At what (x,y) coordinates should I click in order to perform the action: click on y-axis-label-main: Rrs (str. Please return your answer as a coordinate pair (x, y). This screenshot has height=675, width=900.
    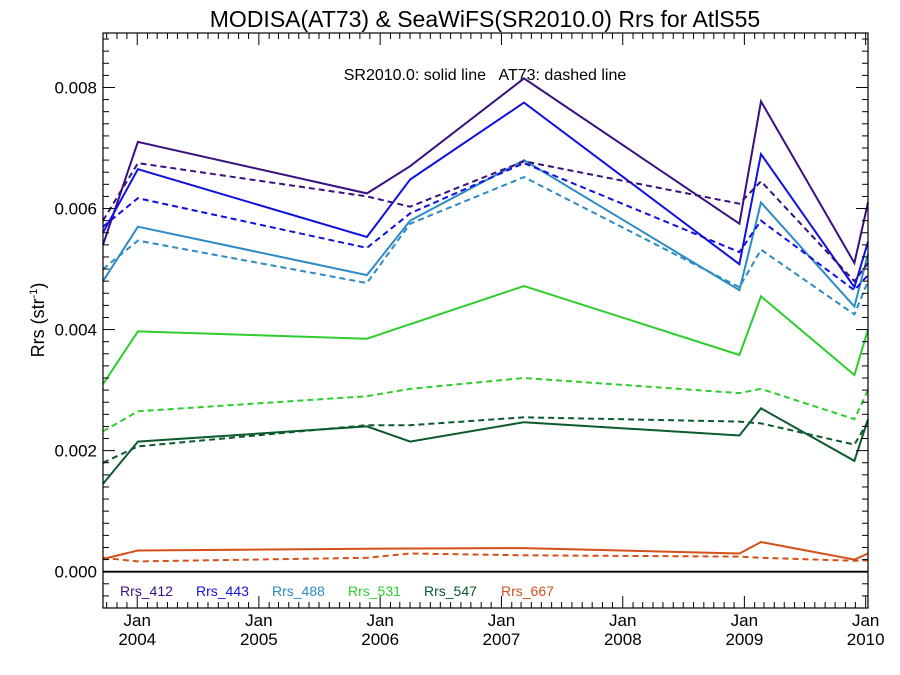
    Looking at the image, I should click on (38, 327).